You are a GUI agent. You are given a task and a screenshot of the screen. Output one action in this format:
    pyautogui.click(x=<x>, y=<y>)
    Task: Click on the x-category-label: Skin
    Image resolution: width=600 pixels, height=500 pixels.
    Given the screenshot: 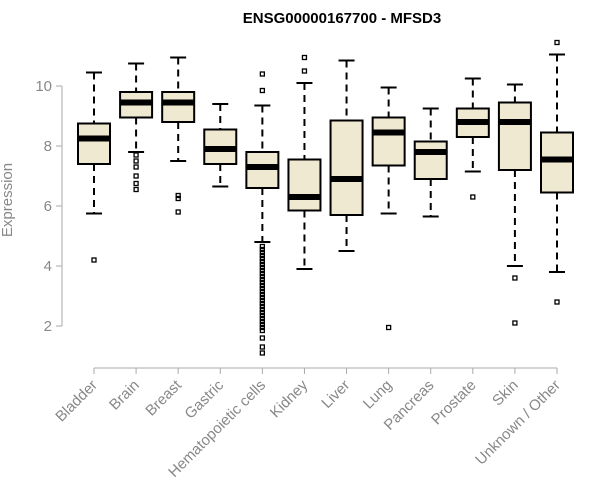 What is the action you would take?
    pyautogui.click(x=505, y=393)
    